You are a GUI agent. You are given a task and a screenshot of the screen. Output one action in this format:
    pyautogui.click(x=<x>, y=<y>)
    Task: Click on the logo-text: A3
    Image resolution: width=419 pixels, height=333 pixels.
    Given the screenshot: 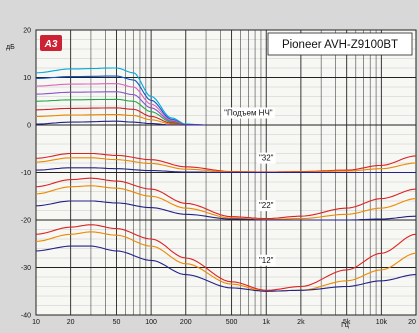 What is the action you would take?
    pyautogui.click(x=51, y=44)
    